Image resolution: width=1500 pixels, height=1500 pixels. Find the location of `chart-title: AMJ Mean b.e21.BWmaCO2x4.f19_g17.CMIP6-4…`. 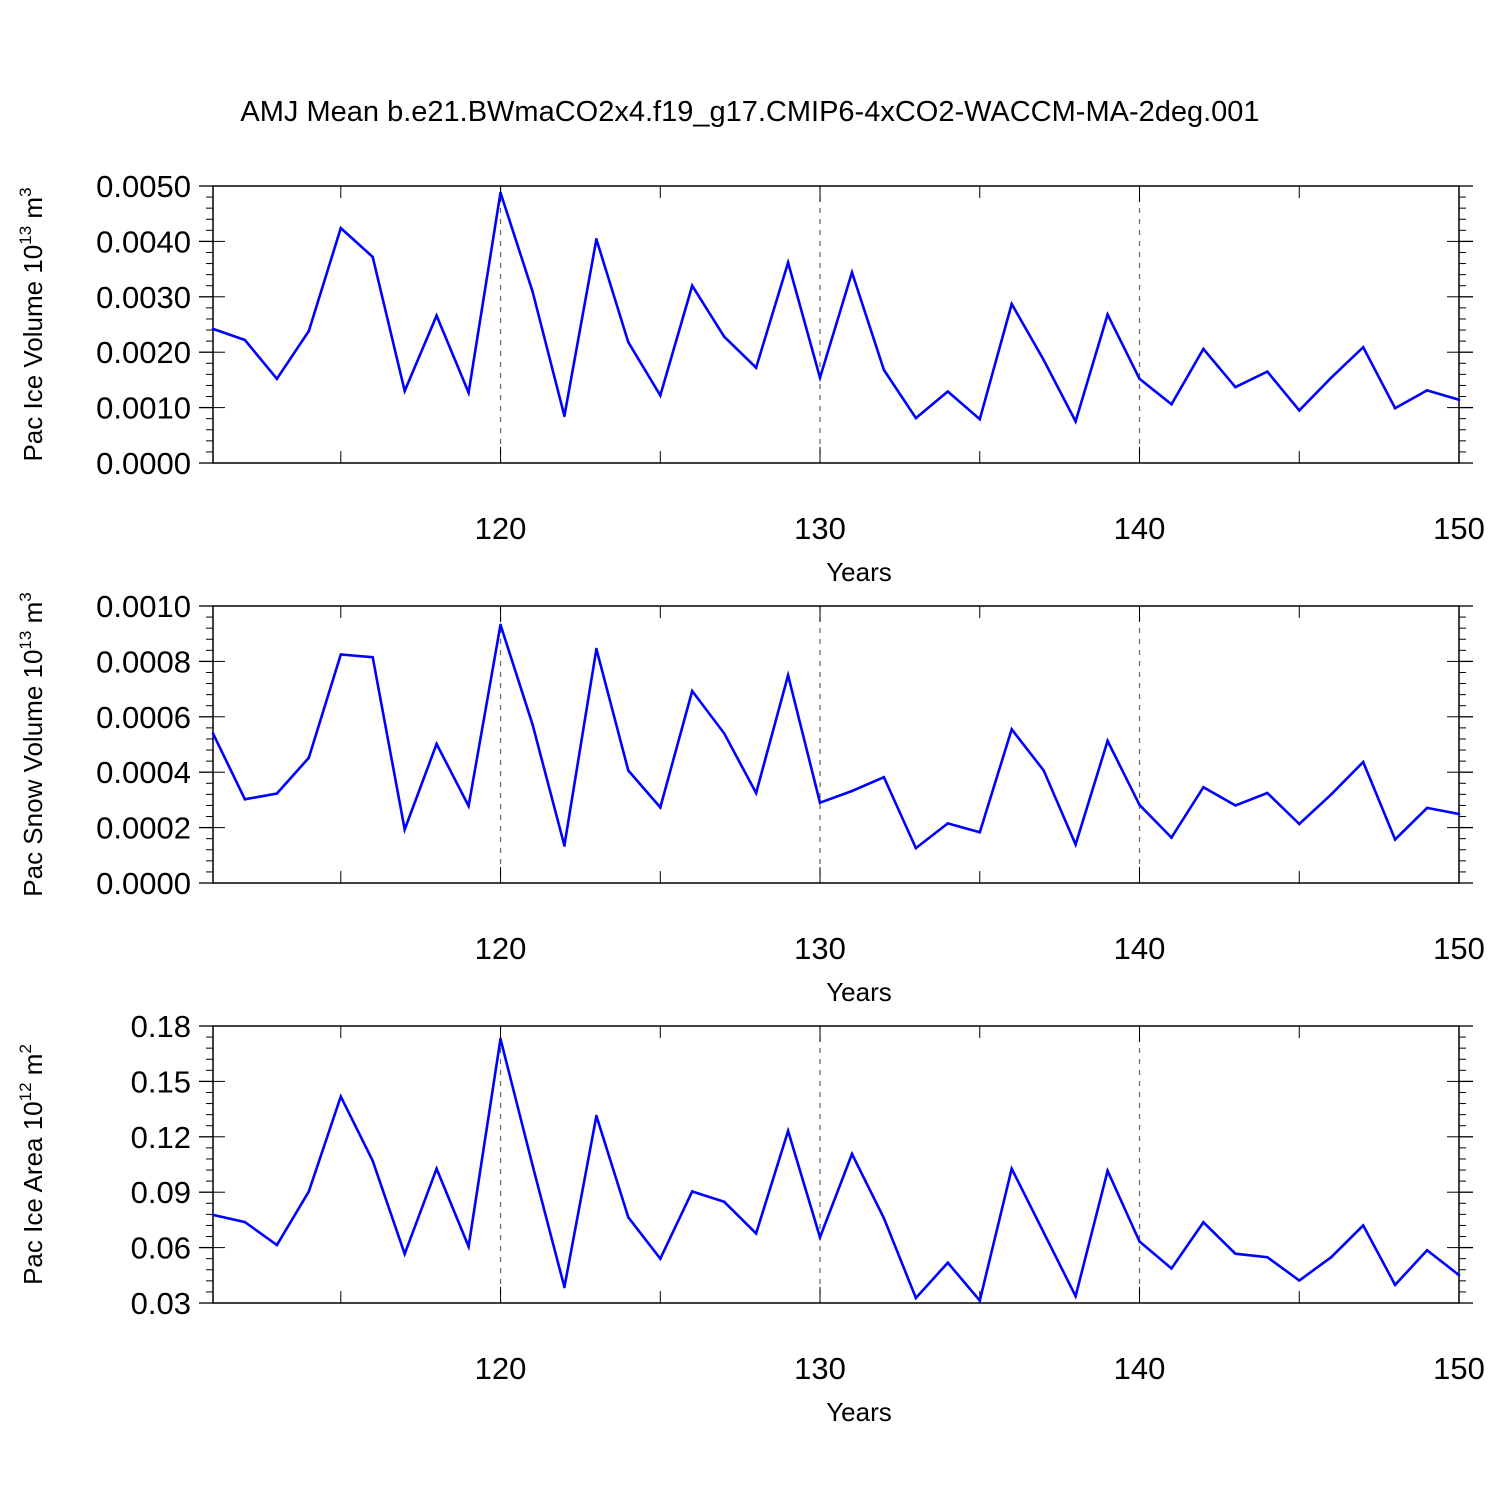

chart-title: AMJ Mean b.e21.BWmaCO2x4.f19_g17.CMIP6-4… is located at coordinates (750, 112).